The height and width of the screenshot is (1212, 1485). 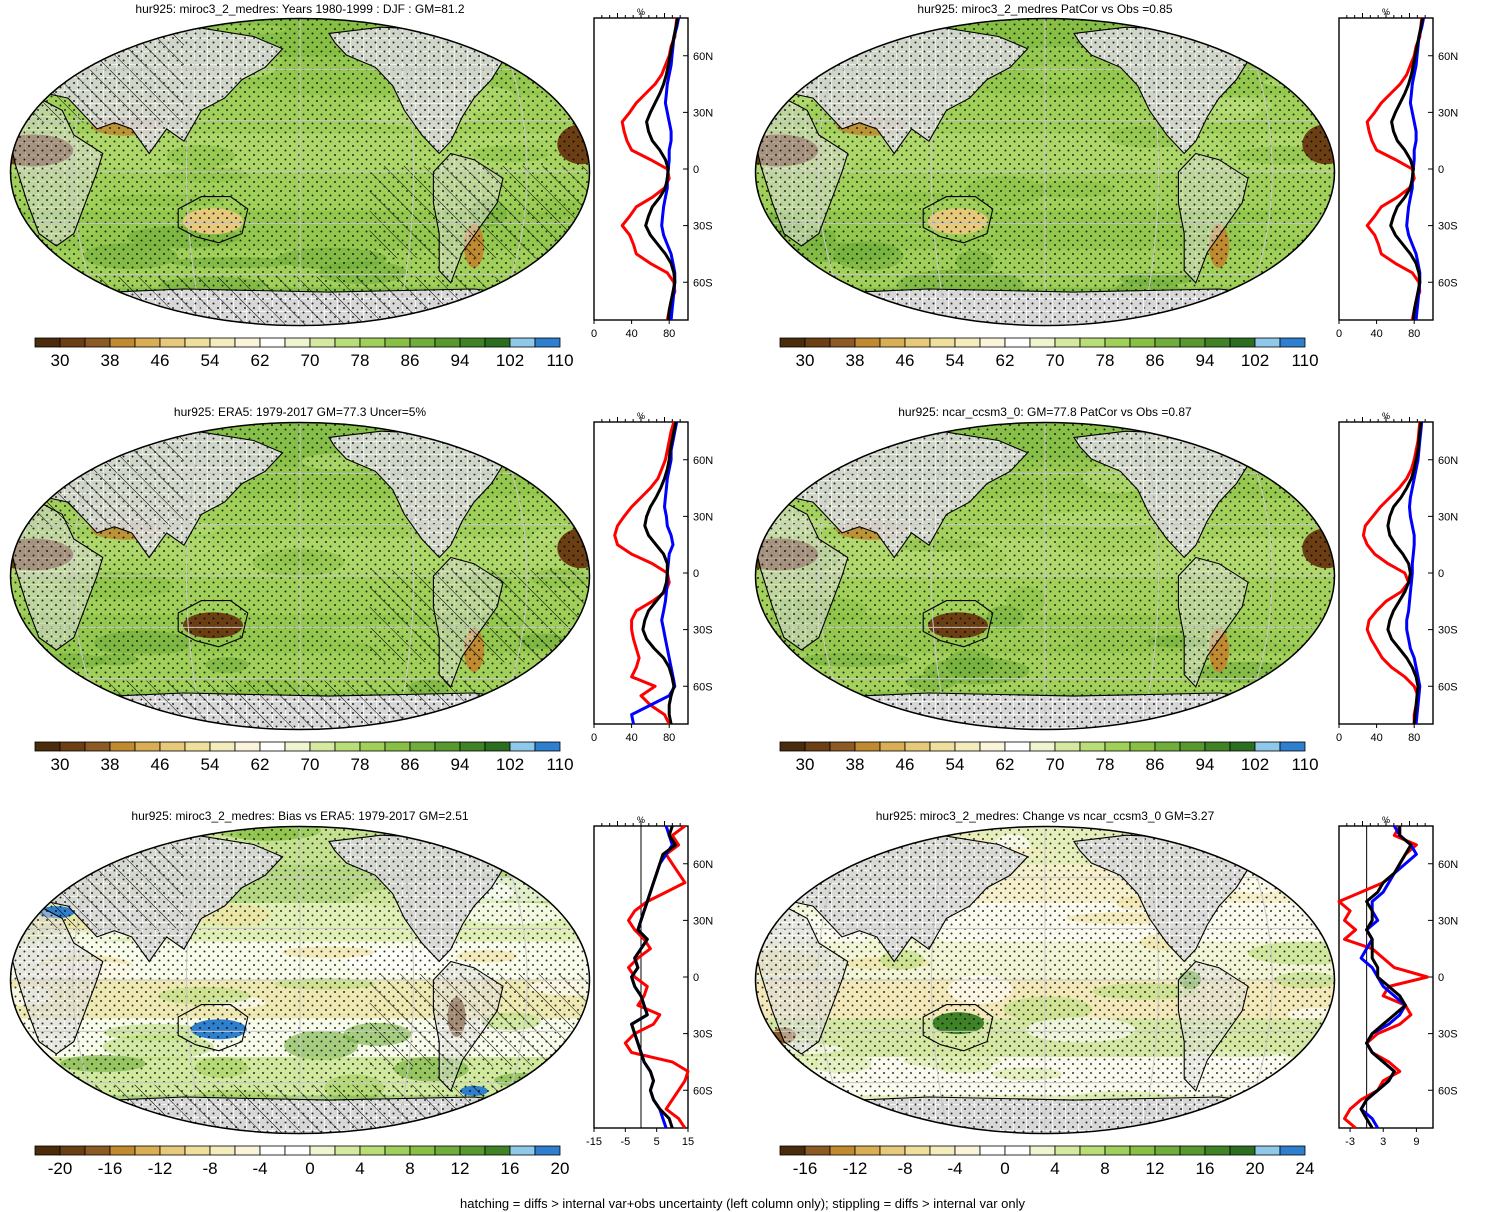 I want to click on colorbar-label: -4, so click(x=259, y=1168).